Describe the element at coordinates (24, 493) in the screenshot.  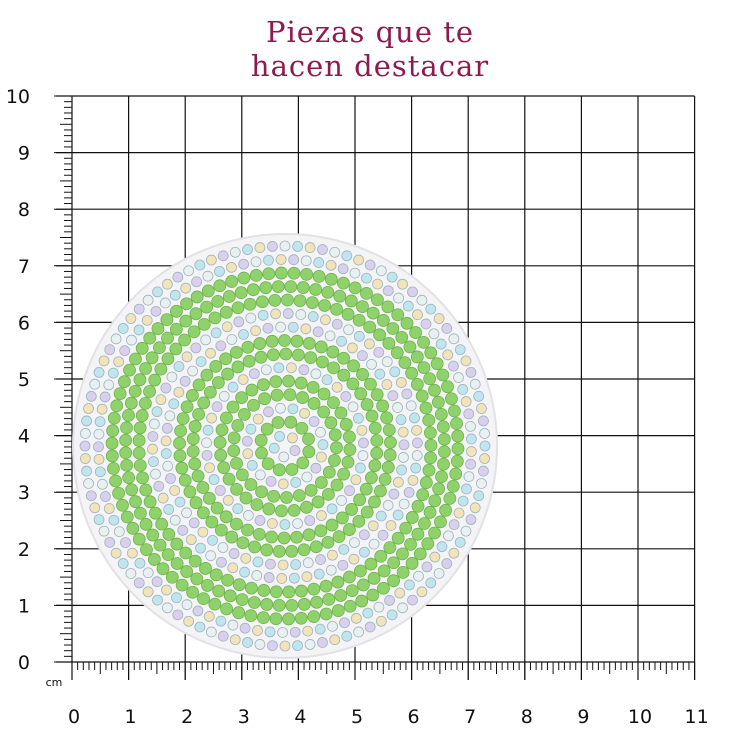
I see `y-label: 3` at that location.